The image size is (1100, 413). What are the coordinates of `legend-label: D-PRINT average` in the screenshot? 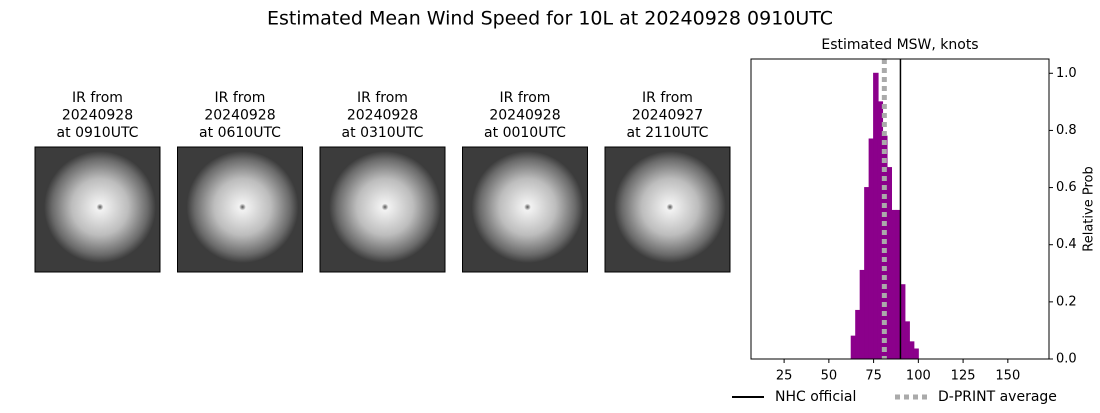 It's located at (997, 397).